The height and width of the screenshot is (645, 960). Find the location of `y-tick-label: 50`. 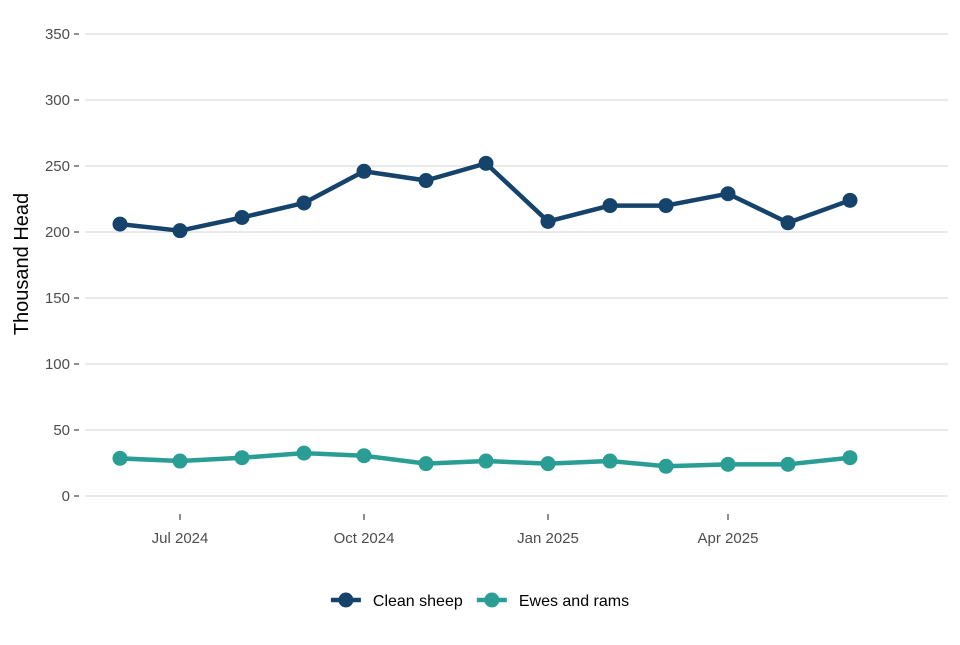

y-tick-label: 50 is located at coordinates (61, 430).